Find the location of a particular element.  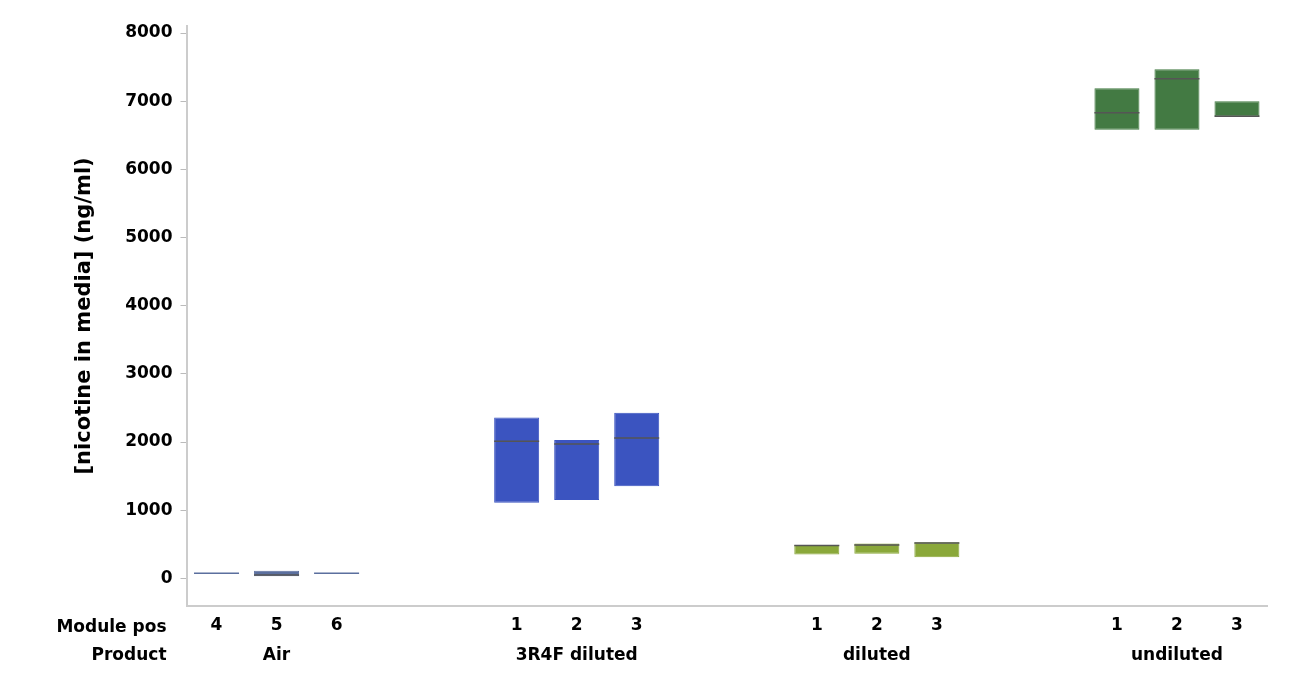

y-tick-label: 1000 is located at coordinates (149, 508).